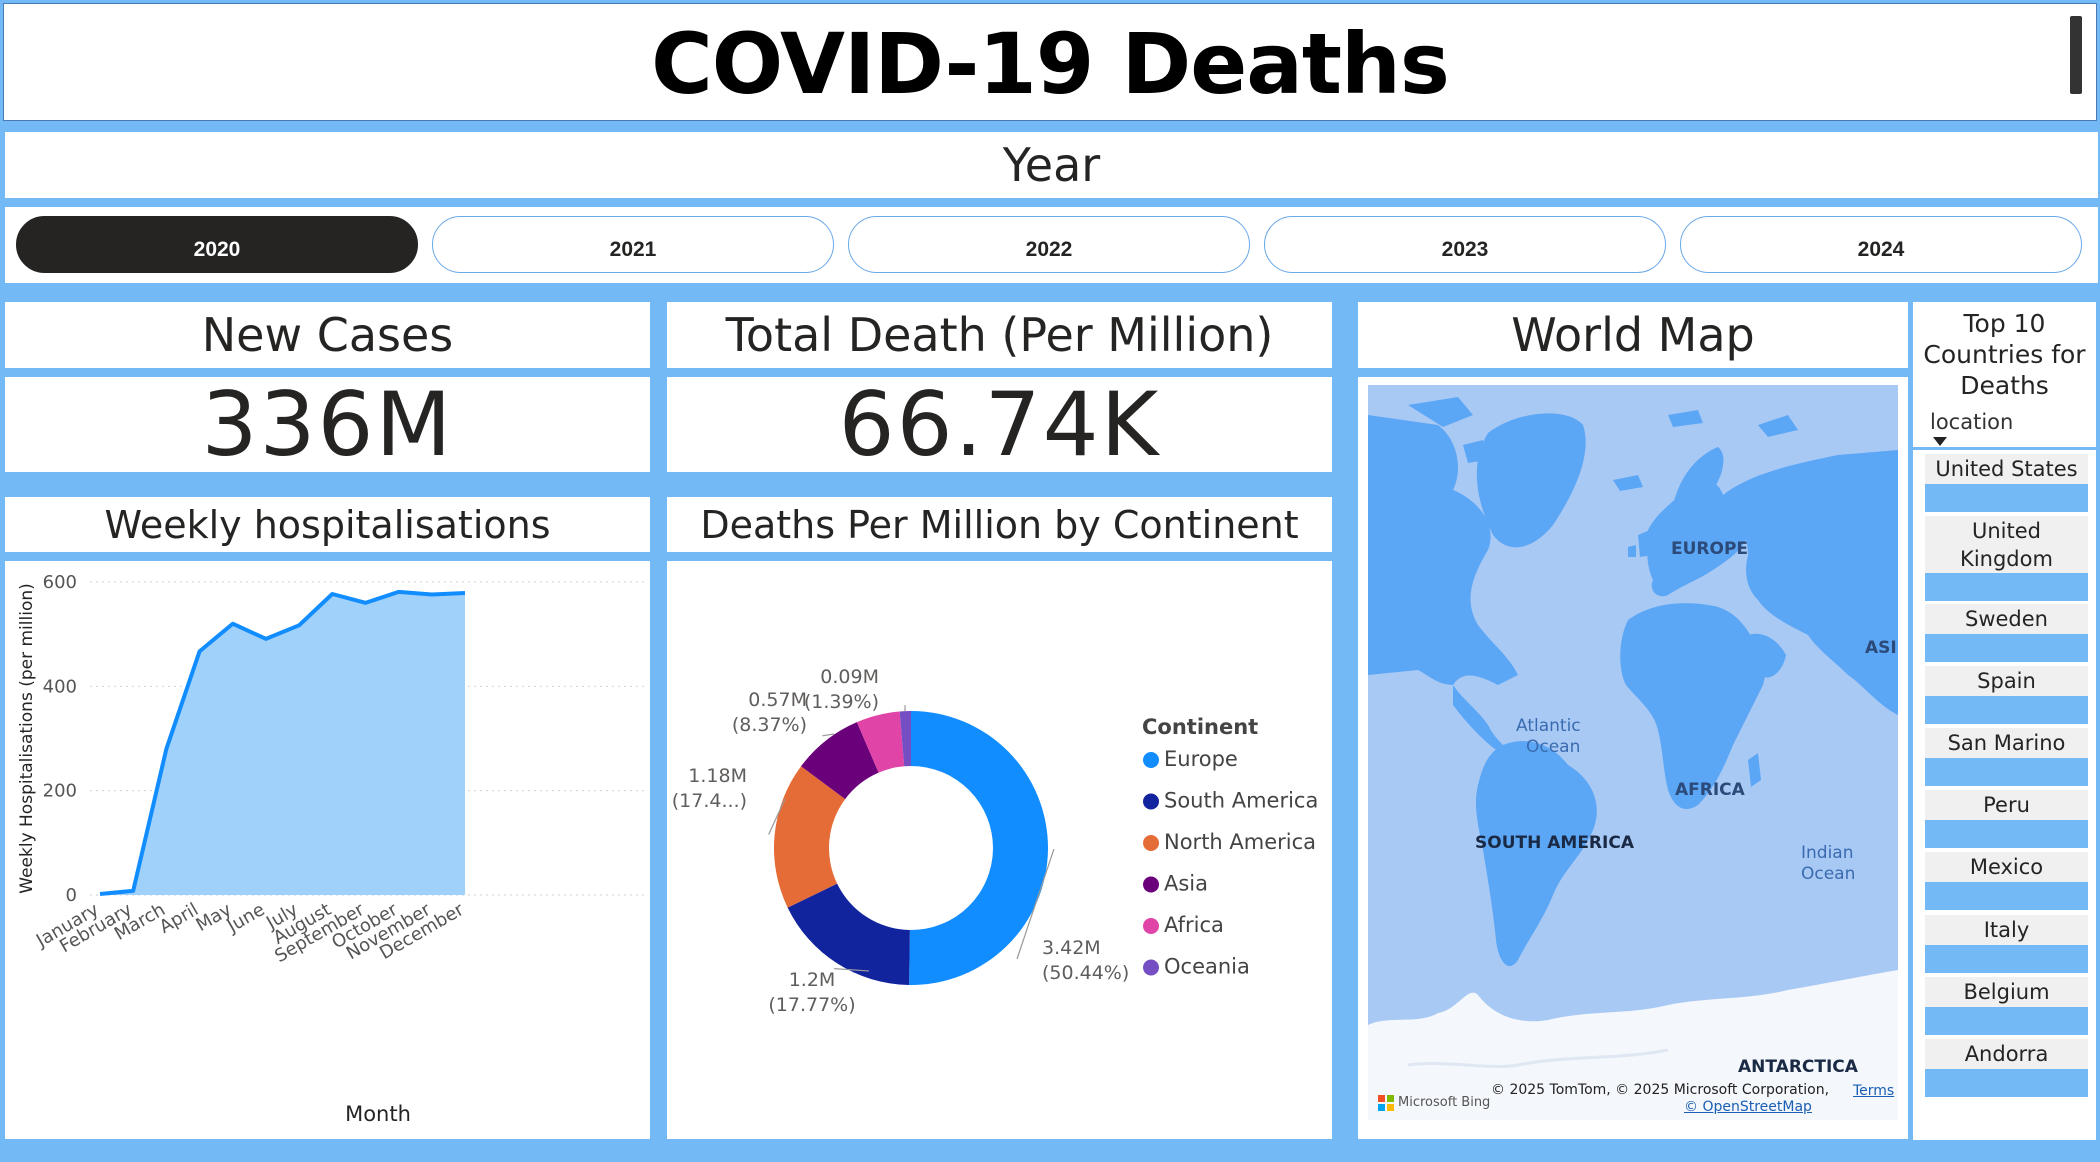 This screenshot has height=1162, width=2100. Describe the element at coordinates (709, 801) in the screenshot. I see `data-label-percent: (17.4...)` at that location.